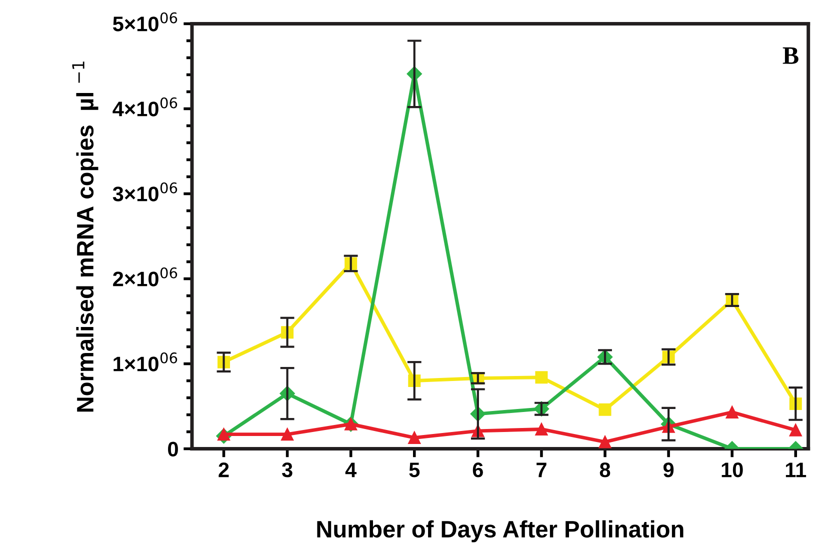 This screenshot has height=552, width=824. I want to click on x-tick-label: 4, so click(351, 470).